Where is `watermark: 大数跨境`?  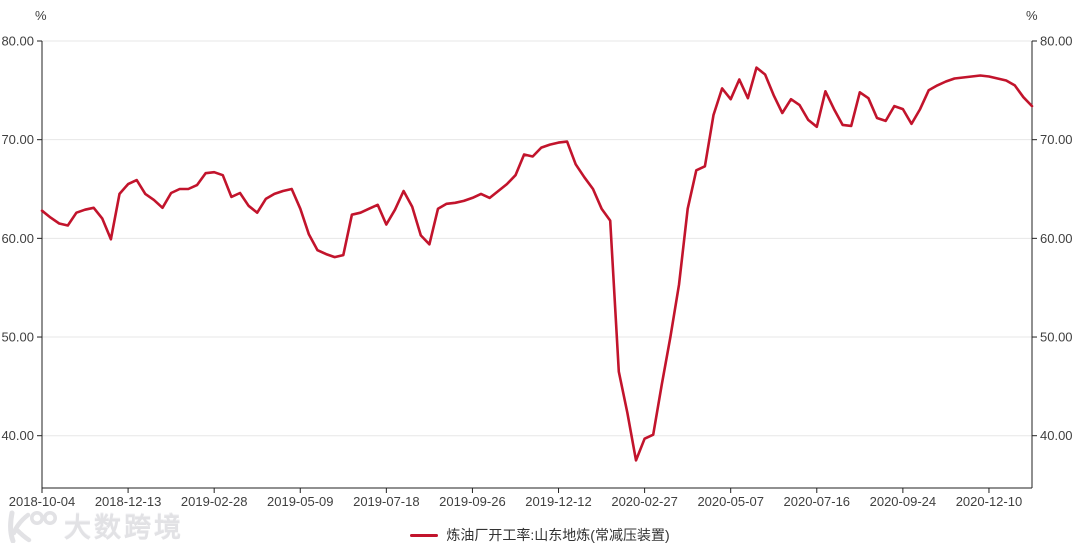 watermark: 大数跨境 is located at coordinates (95, 525).